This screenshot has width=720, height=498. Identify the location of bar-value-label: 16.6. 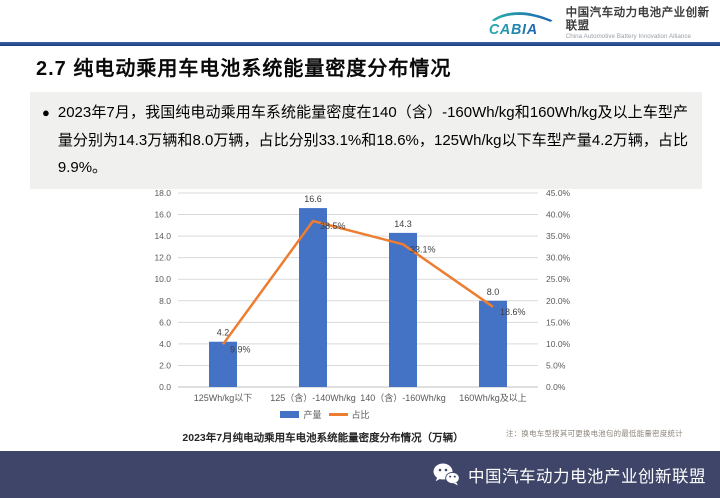
(313, 199).